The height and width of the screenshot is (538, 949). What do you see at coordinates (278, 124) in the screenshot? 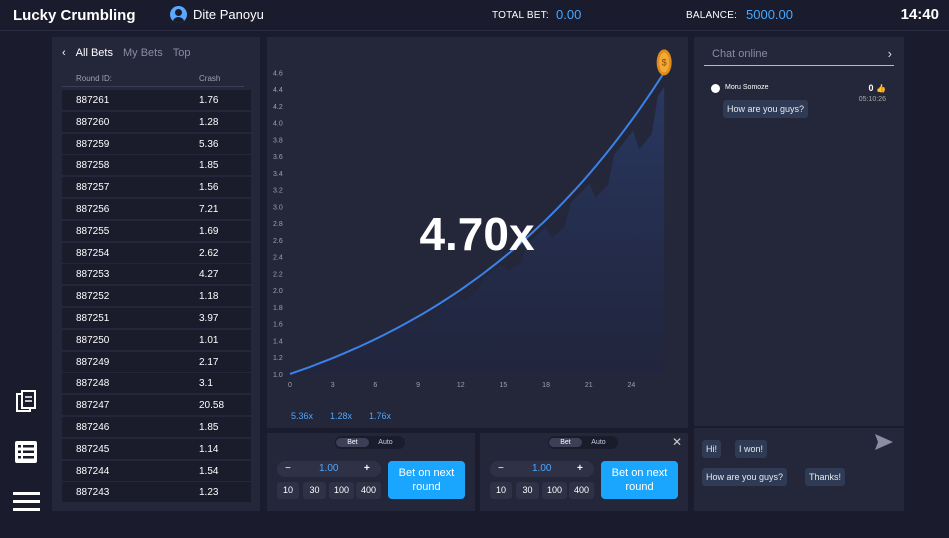
I see `y-tick-label: 4.0` at bounding box center [278, 124].